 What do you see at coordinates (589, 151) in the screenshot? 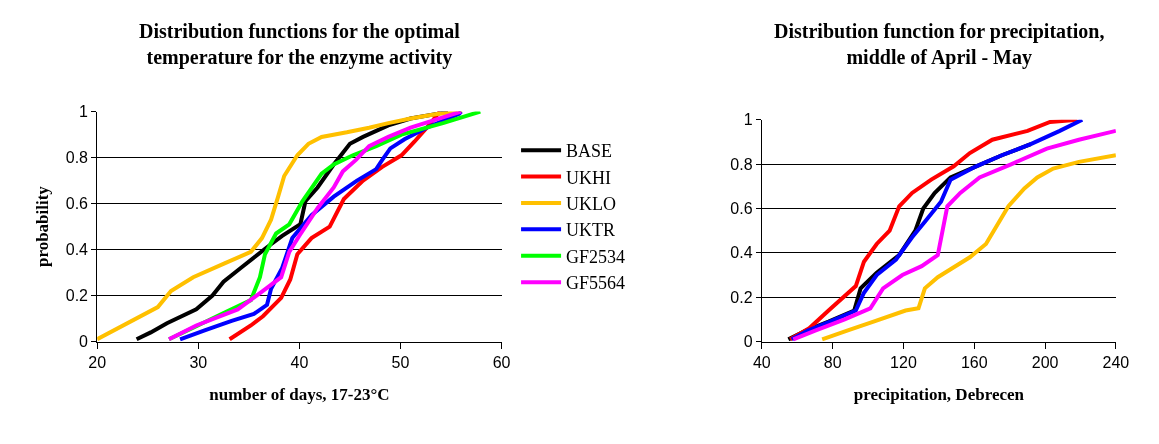
I see `legend-label: BASE` at bounding box center [589, 151].